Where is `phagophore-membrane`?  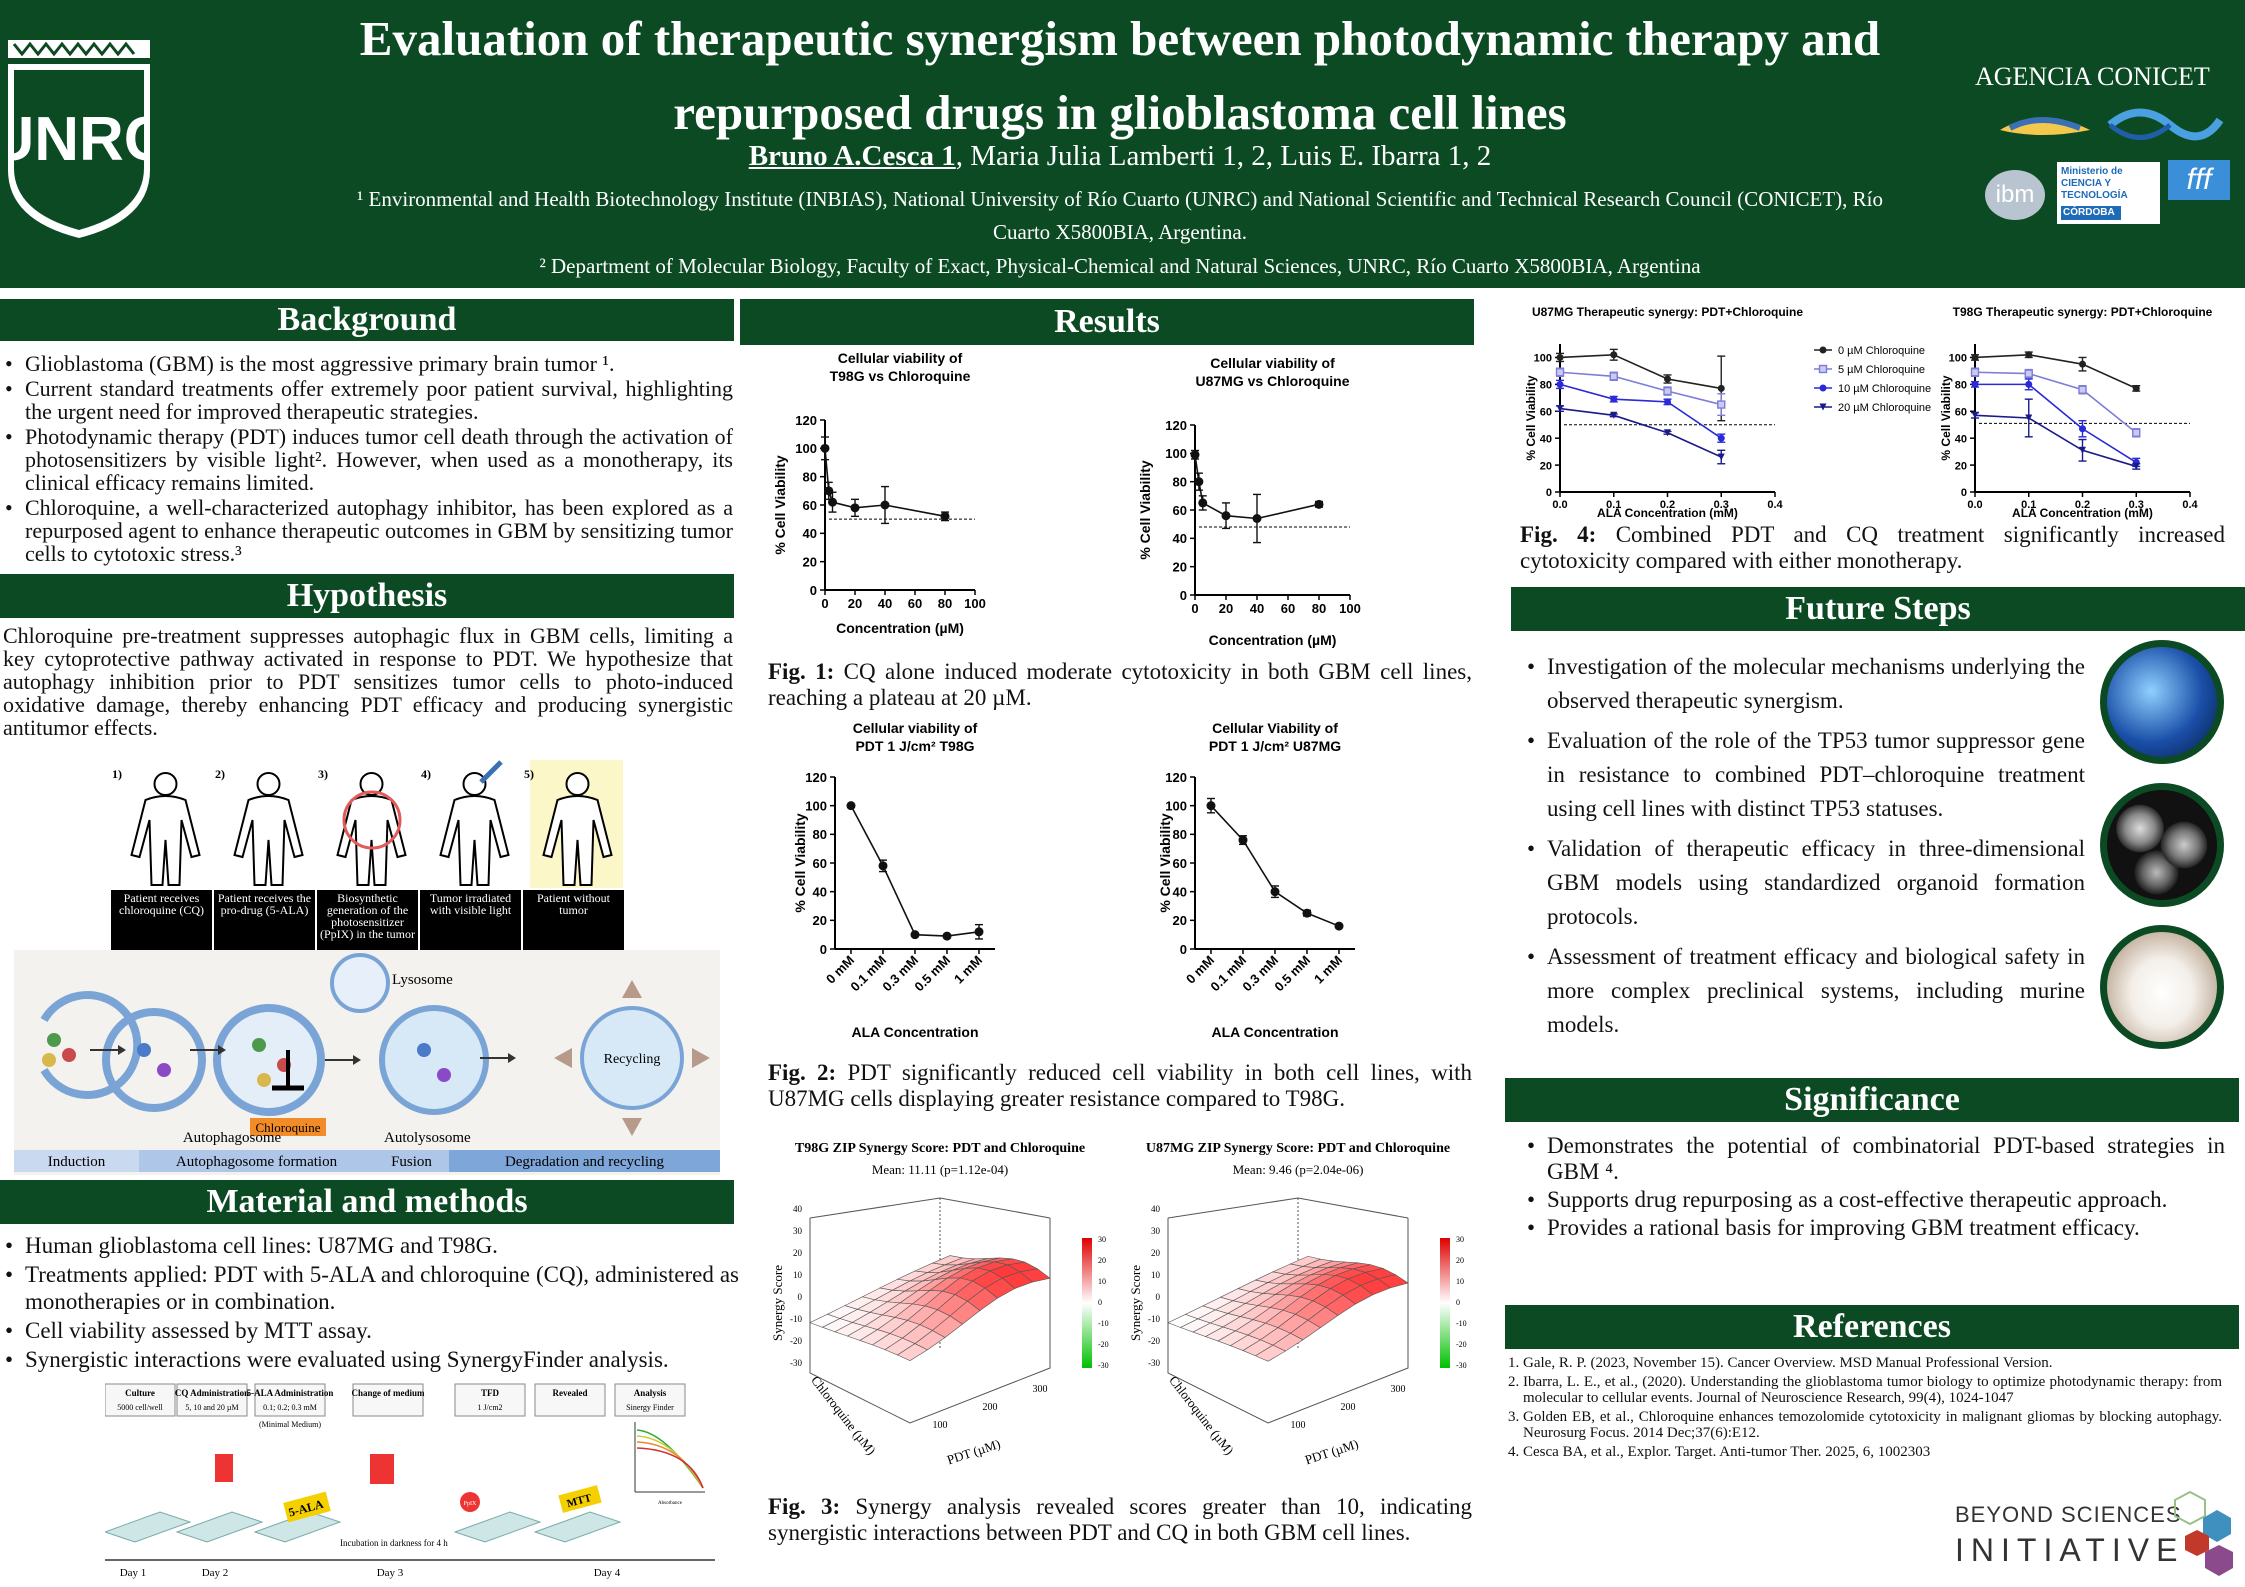
phagophore-membrane is located at coordinates (91, 1045).